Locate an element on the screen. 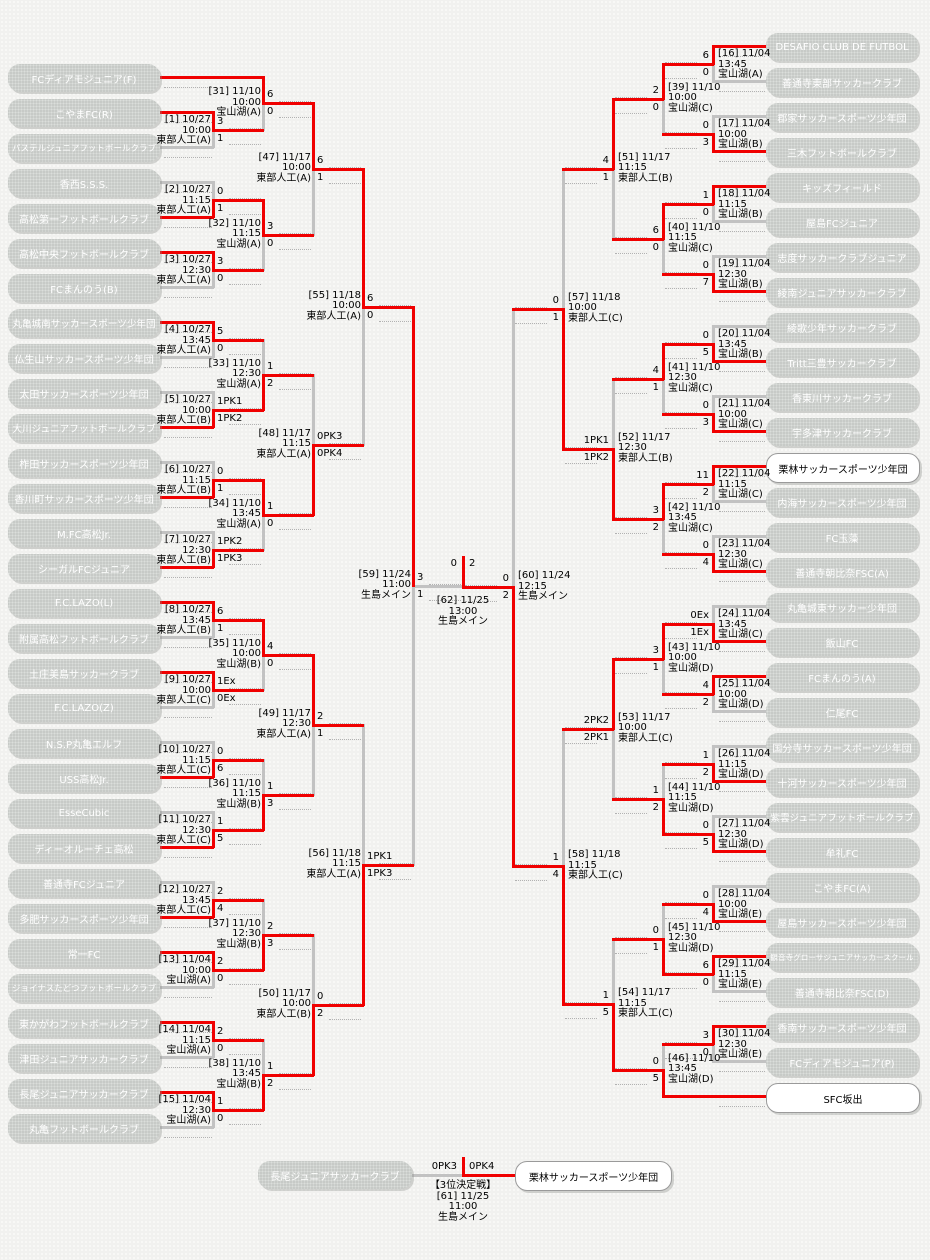 The image size is (930, 1260). match-id-date: [50] 11/17 is located at coordinates (284, 993).